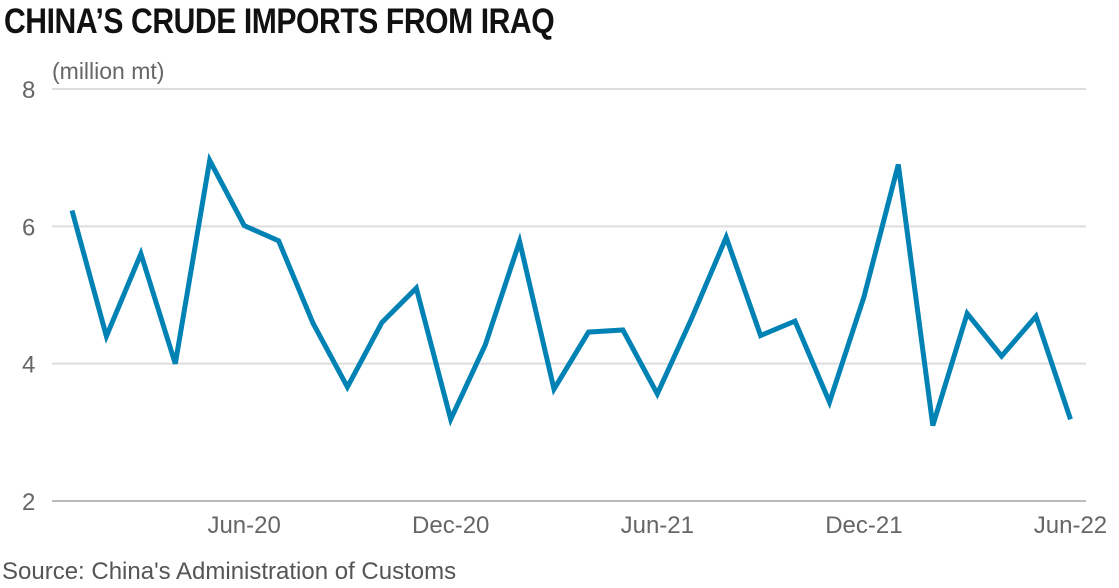 Image resolution: width=1119 pixels, height=588 pixels. What do you see at coordinates (450, 525) in the screenshot?
I see `x-tick-label: Dec-20` at bounding box center [450, 525].